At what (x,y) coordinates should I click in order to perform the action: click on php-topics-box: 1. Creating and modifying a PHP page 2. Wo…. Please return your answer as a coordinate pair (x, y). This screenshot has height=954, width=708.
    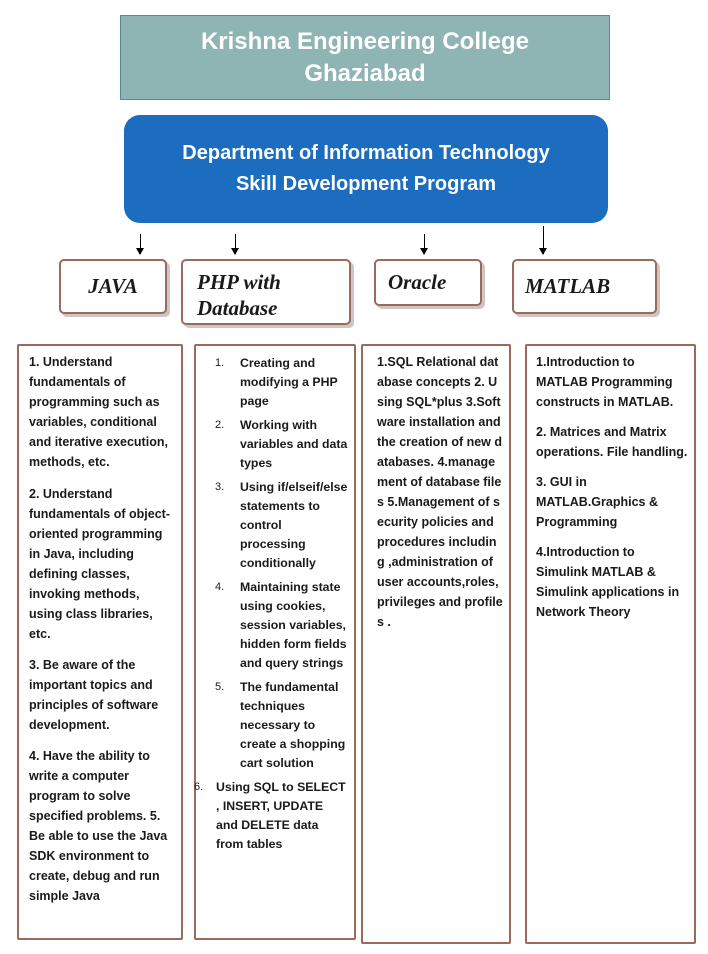
    Looking at the image, I should click on (275, 642).